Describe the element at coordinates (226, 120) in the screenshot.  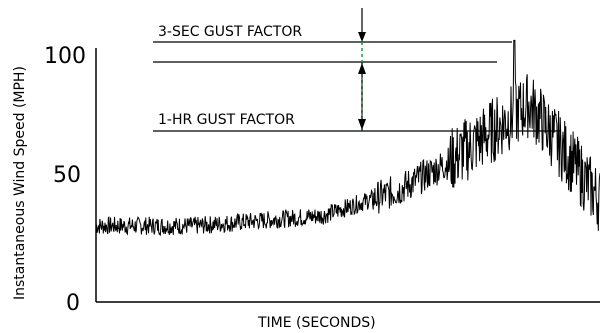
I see `one-hr-gust-label: 1-HR GUST FACTOR` at that location.